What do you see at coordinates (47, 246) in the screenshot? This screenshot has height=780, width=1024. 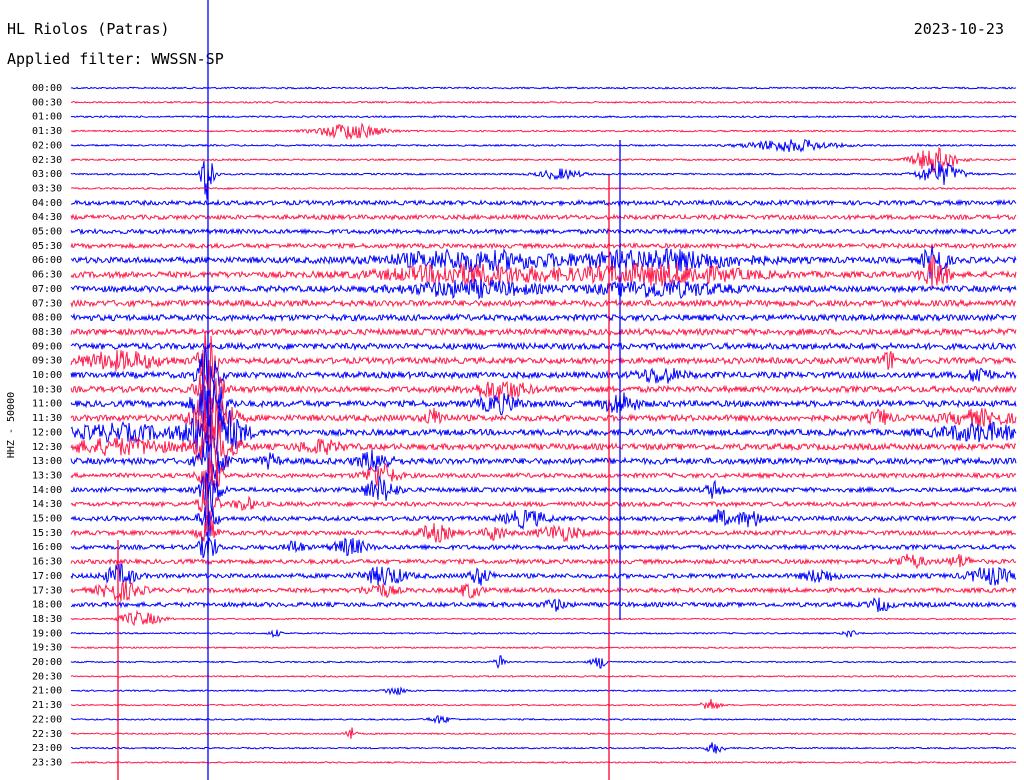 I see `time-label: 05:30` at bounding box center [47, 246].